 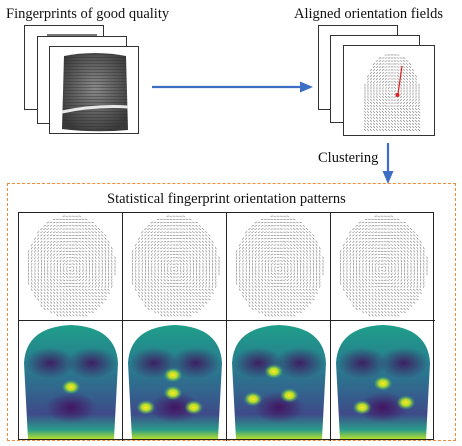 I want to click on direction-line, so click(x=400, y=80).